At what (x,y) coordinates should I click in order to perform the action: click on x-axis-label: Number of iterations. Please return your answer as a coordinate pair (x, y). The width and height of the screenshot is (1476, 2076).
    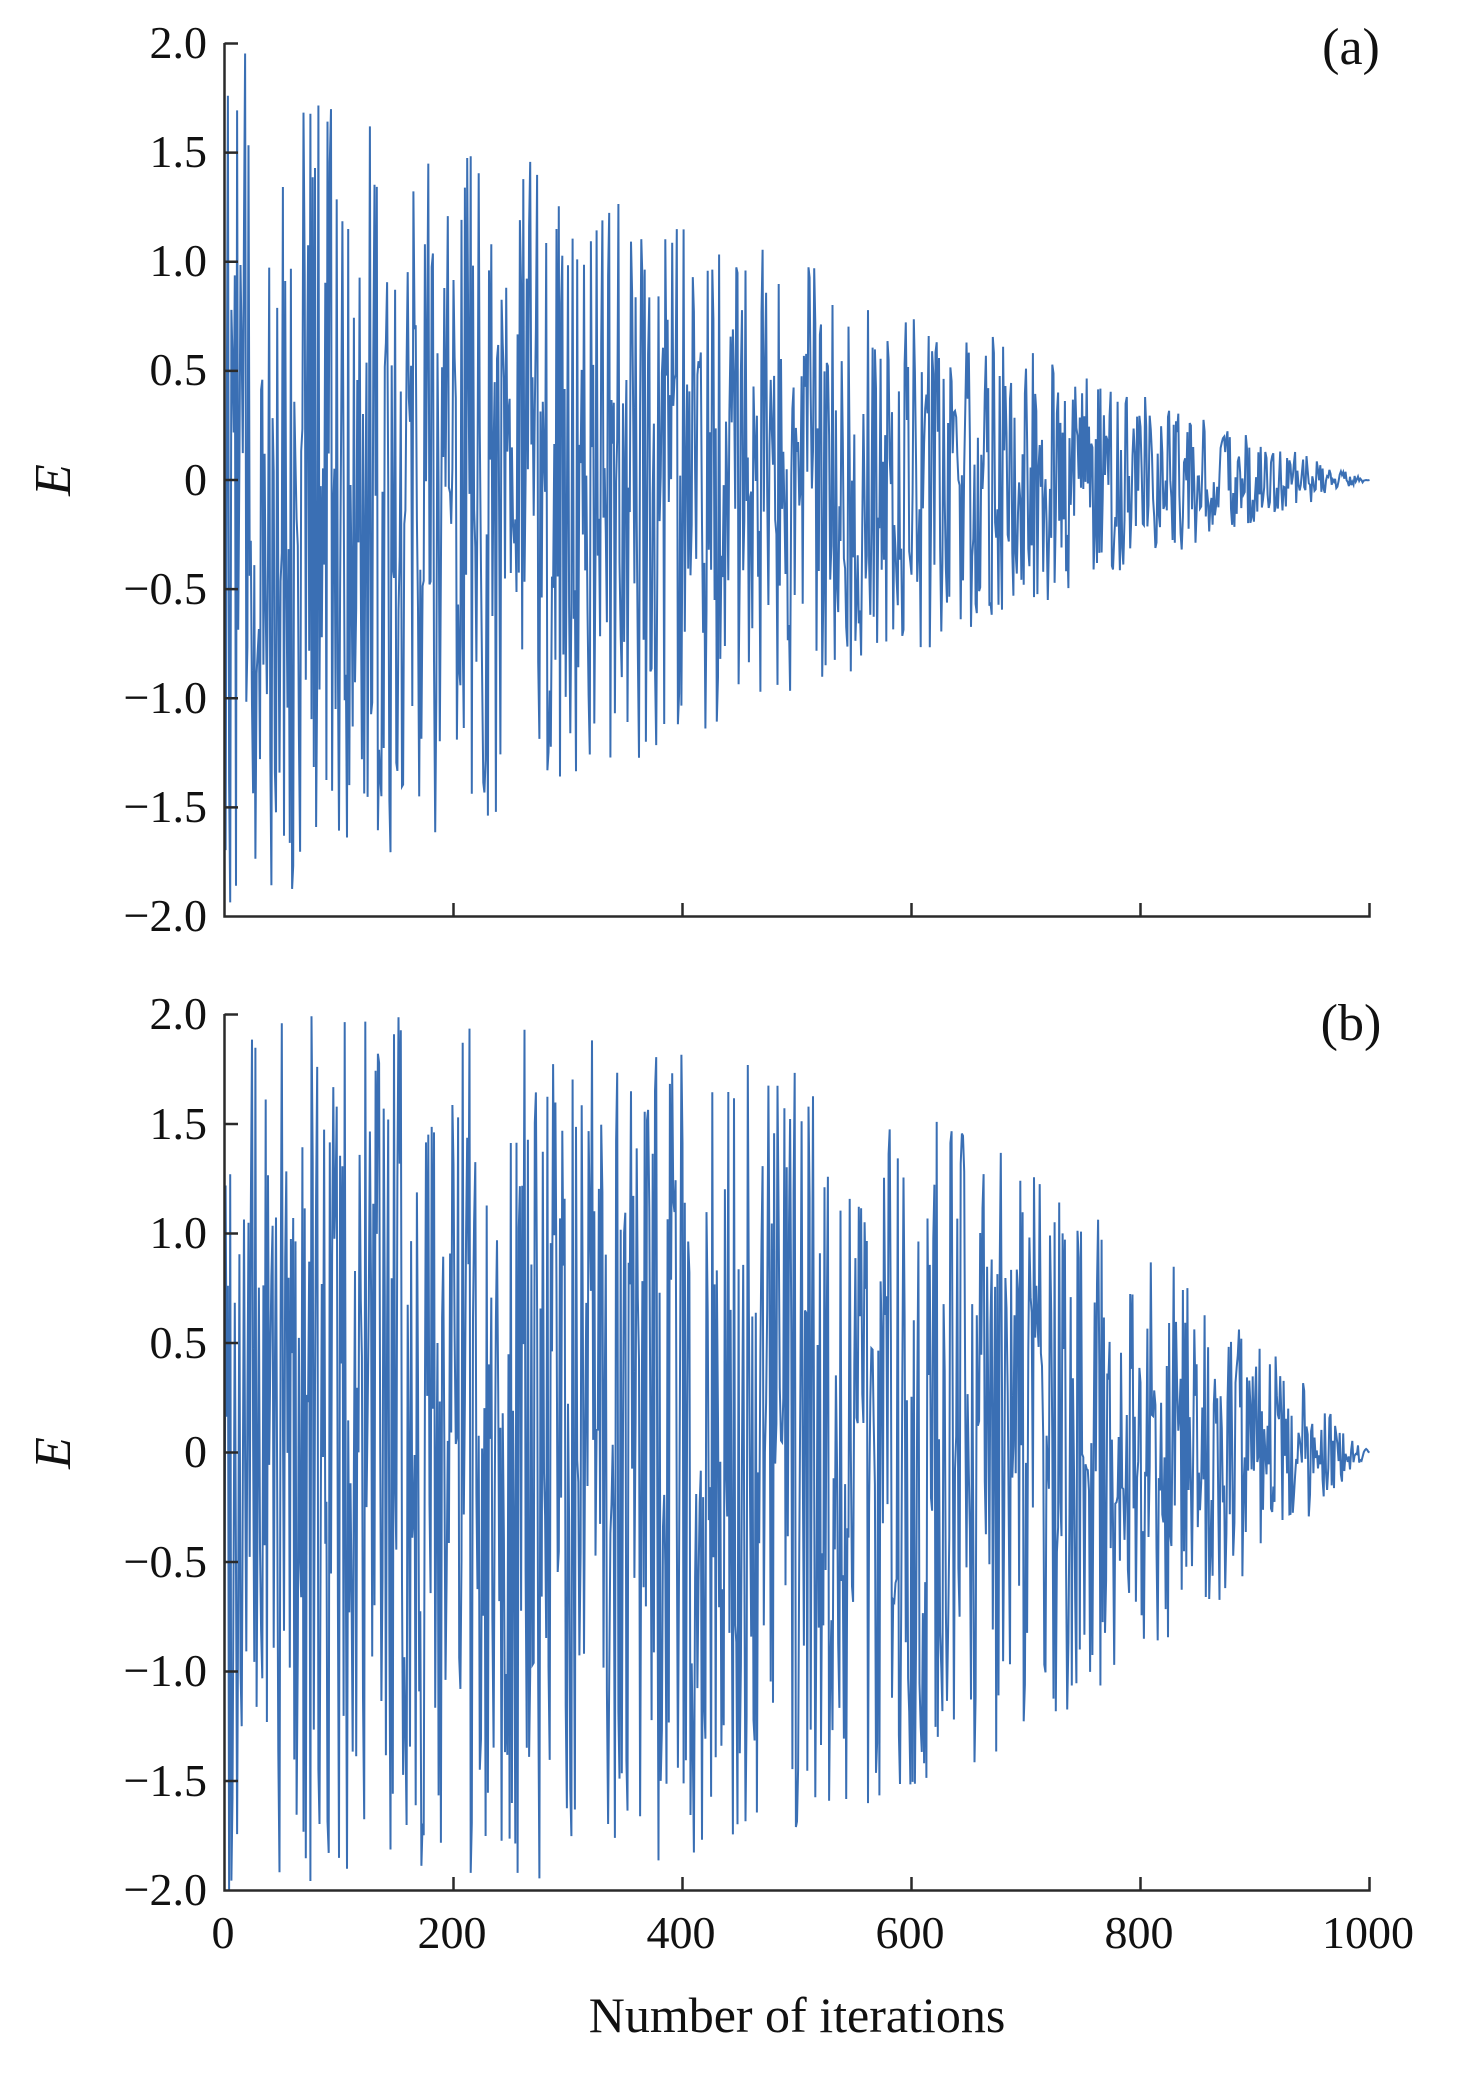
    Looking at the image, I should click on (797, 2015).